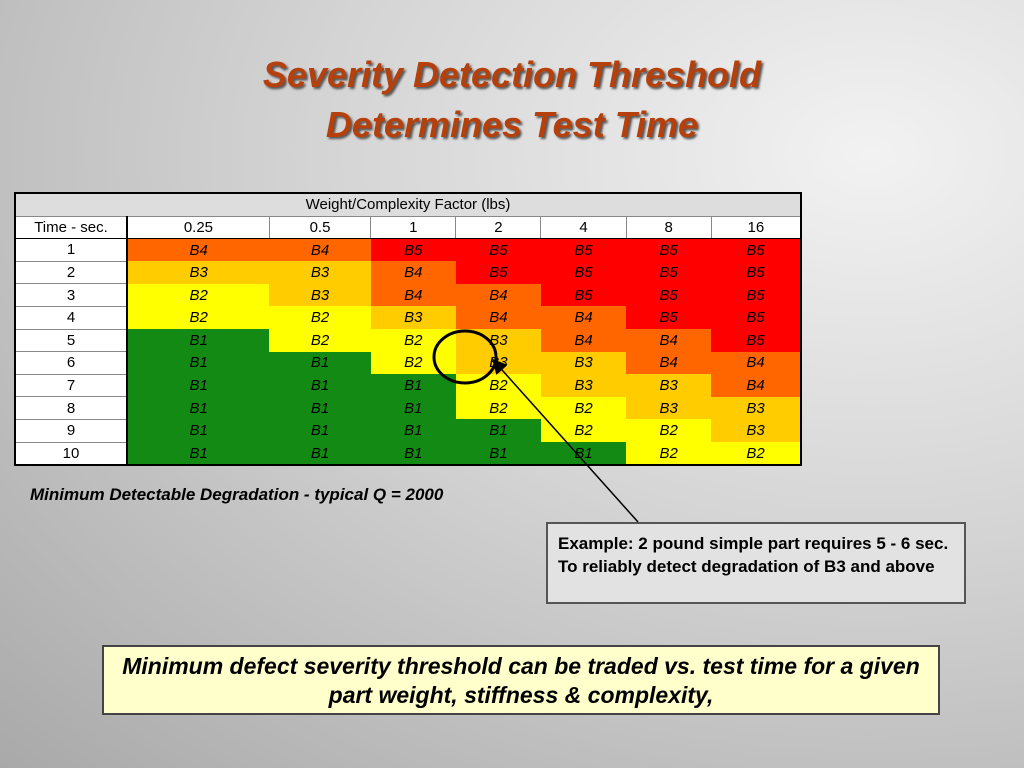  What do you see at coordinates (407, 363) in the screenshot?
I see `table-row: 6 B1 B1 B2 B3 B3 B4 B4` at bounding box center [407, 363].